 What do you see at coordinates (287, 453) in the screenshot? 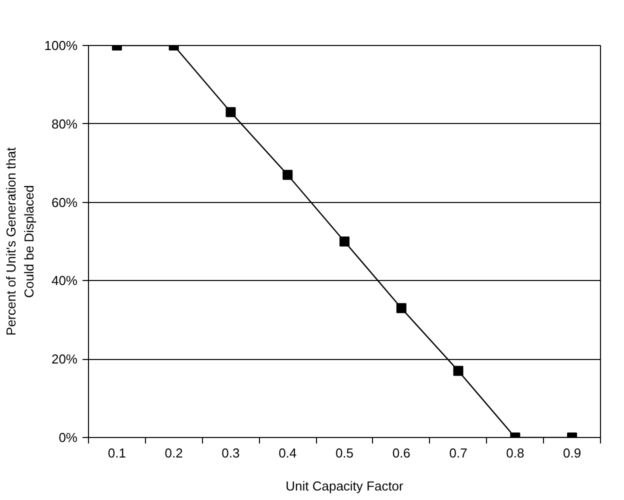
I see `x-tick-label: 0.4` at bounding box center [287, 453].